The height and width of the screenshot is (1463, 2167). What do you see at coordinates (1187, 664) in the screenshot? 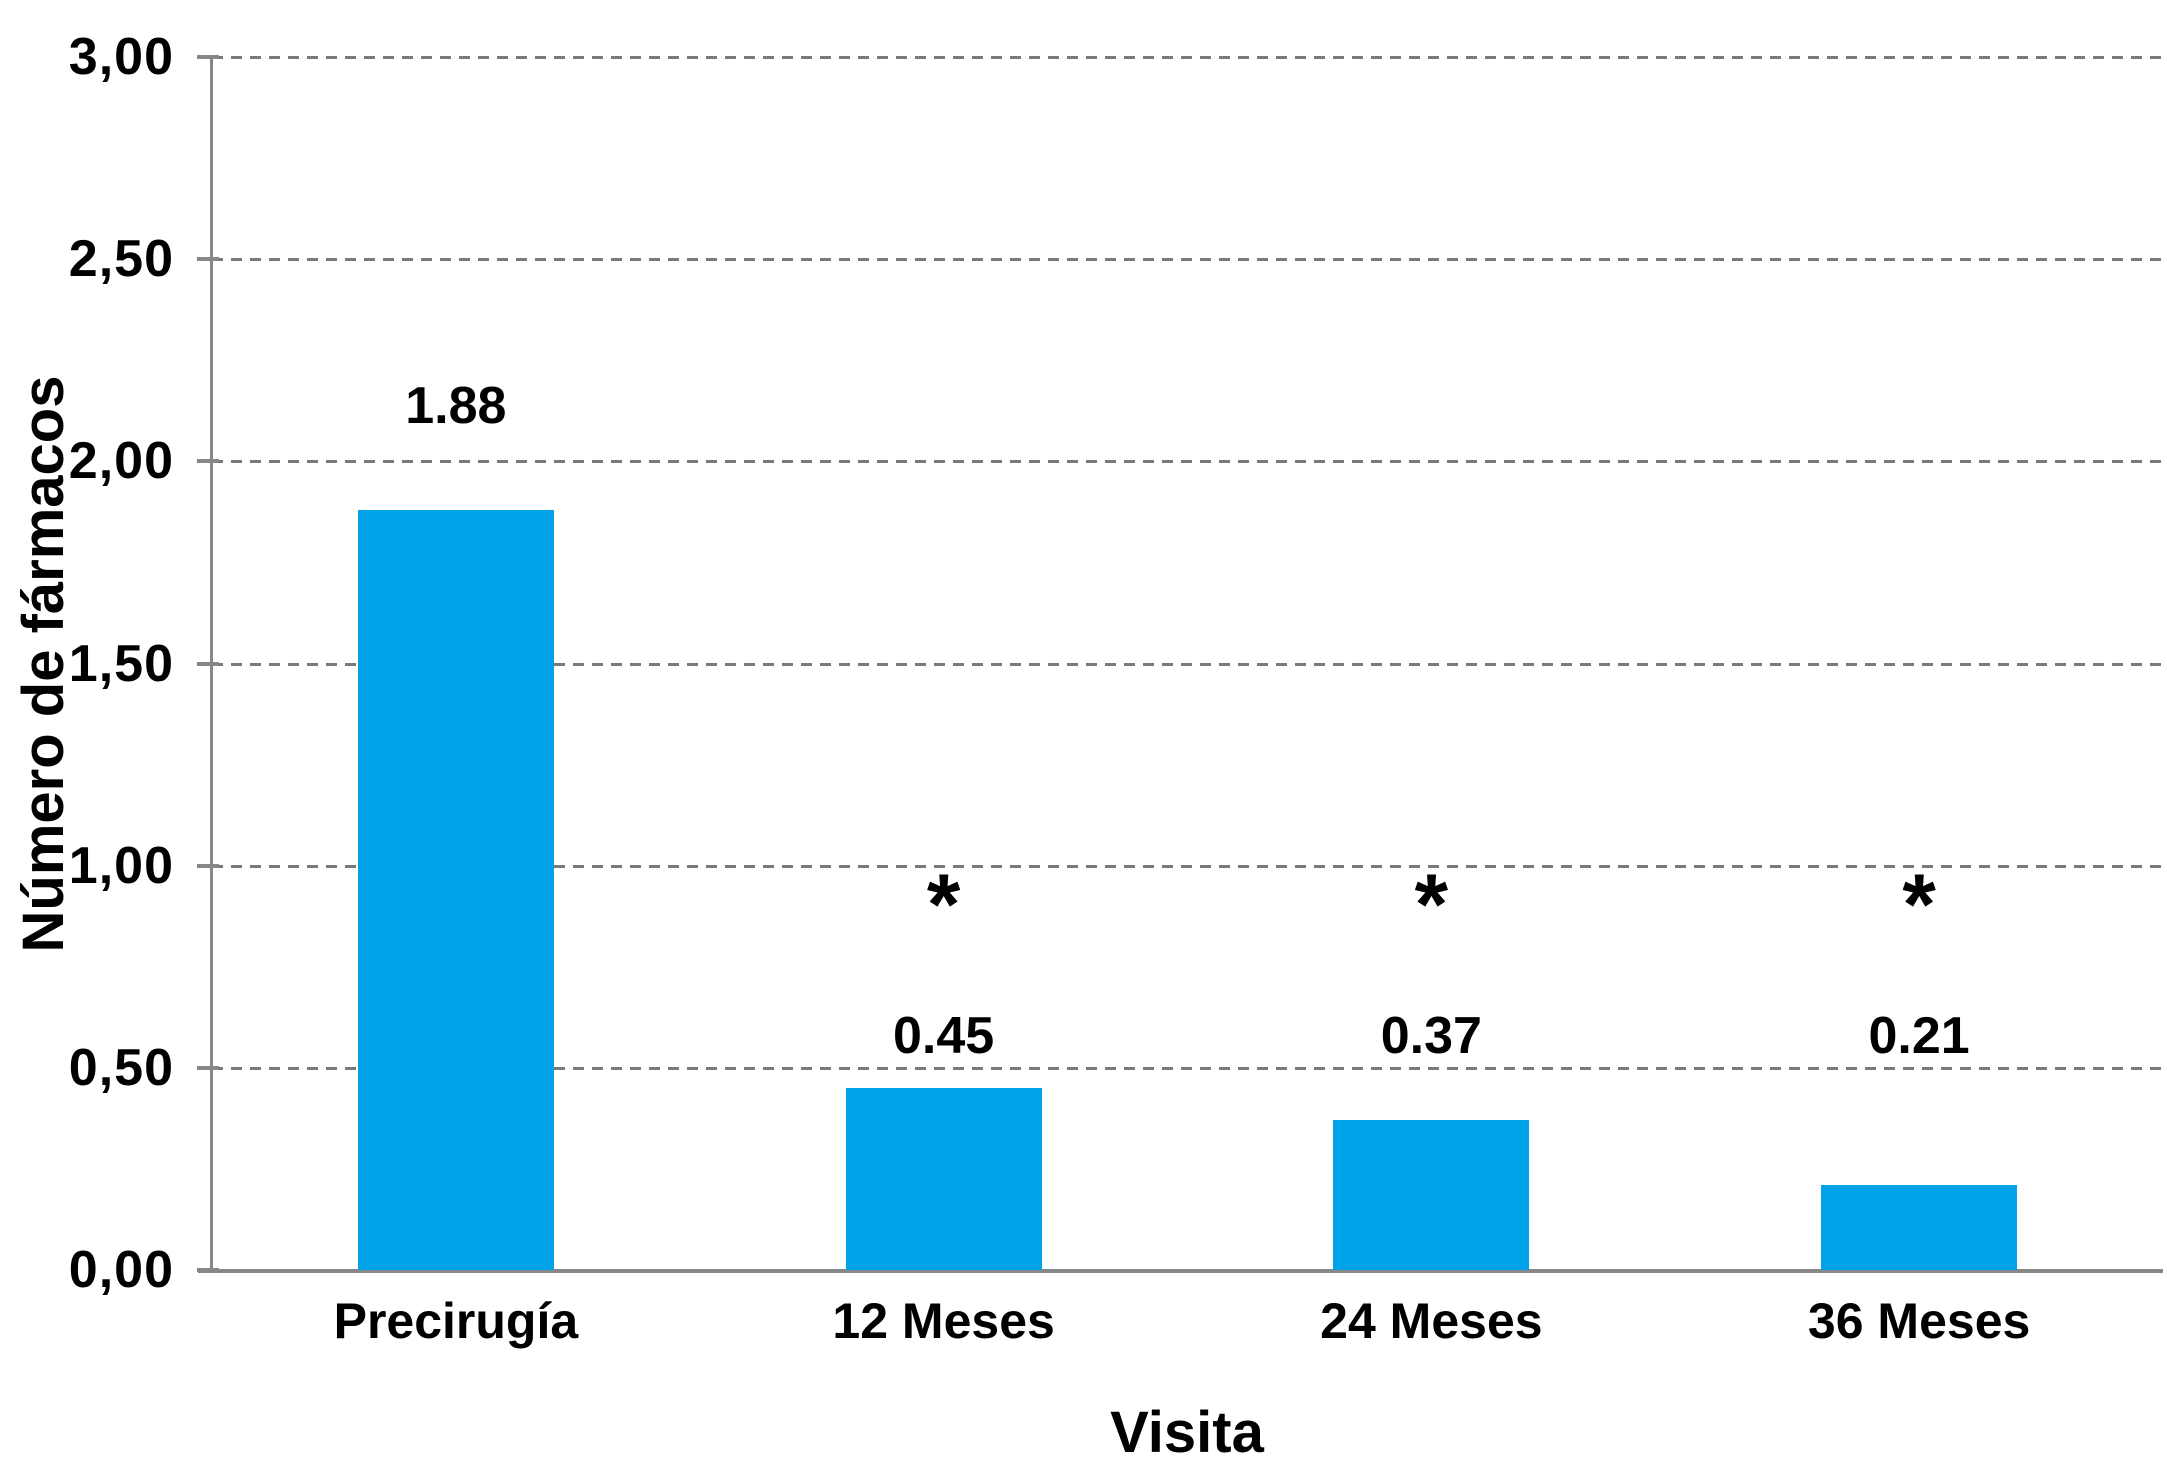
I see `gridline-1,50` at bounding box center [1187, 664].